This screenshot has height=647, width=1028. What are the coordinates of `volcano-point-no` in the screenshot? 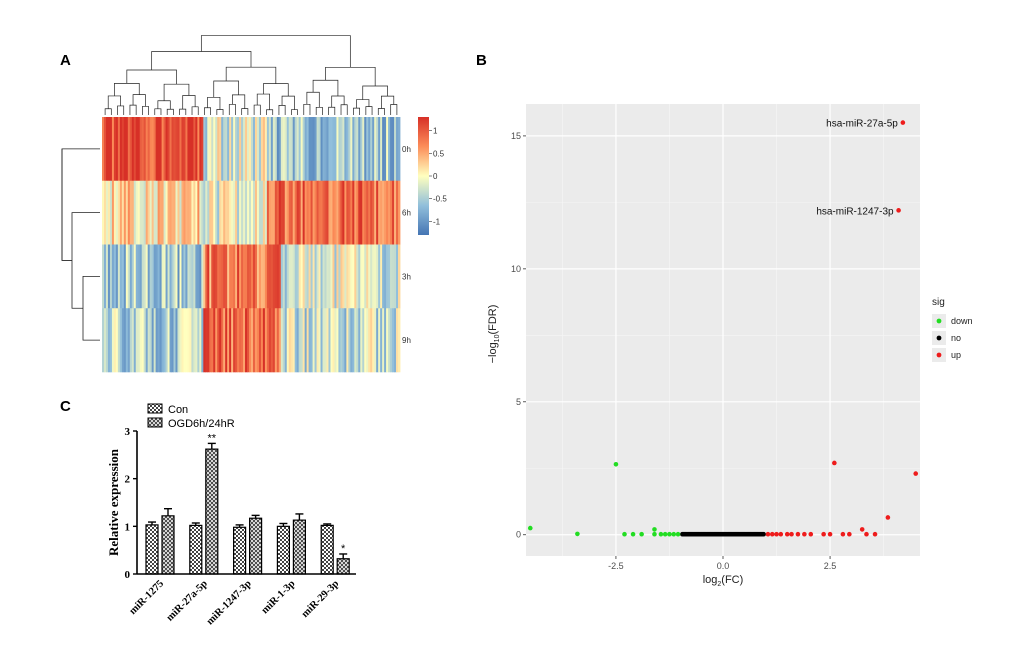 It's located at (763, 534).